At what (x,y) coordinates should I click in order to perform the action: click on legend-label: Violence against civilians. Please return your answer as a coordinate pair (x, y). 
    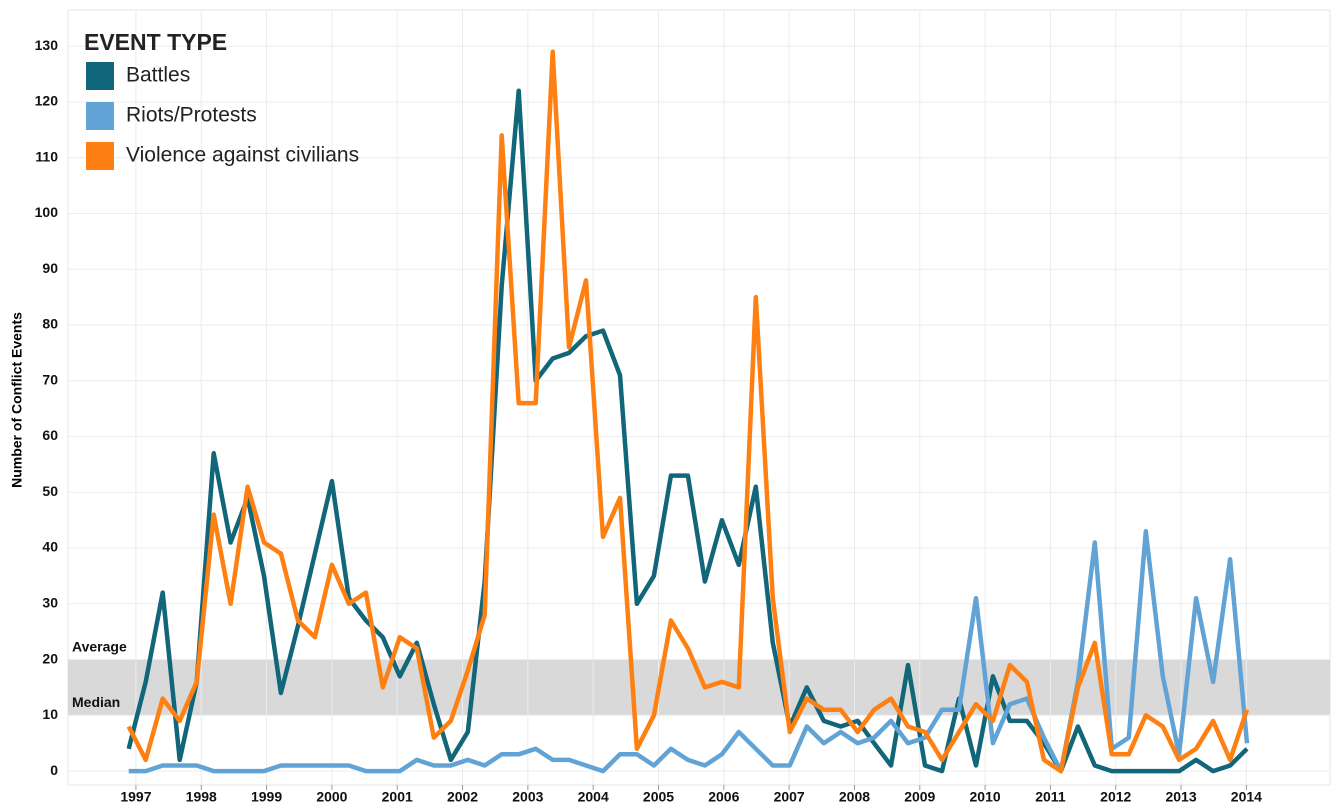
    Looking at the image, I should click on (242, 155).